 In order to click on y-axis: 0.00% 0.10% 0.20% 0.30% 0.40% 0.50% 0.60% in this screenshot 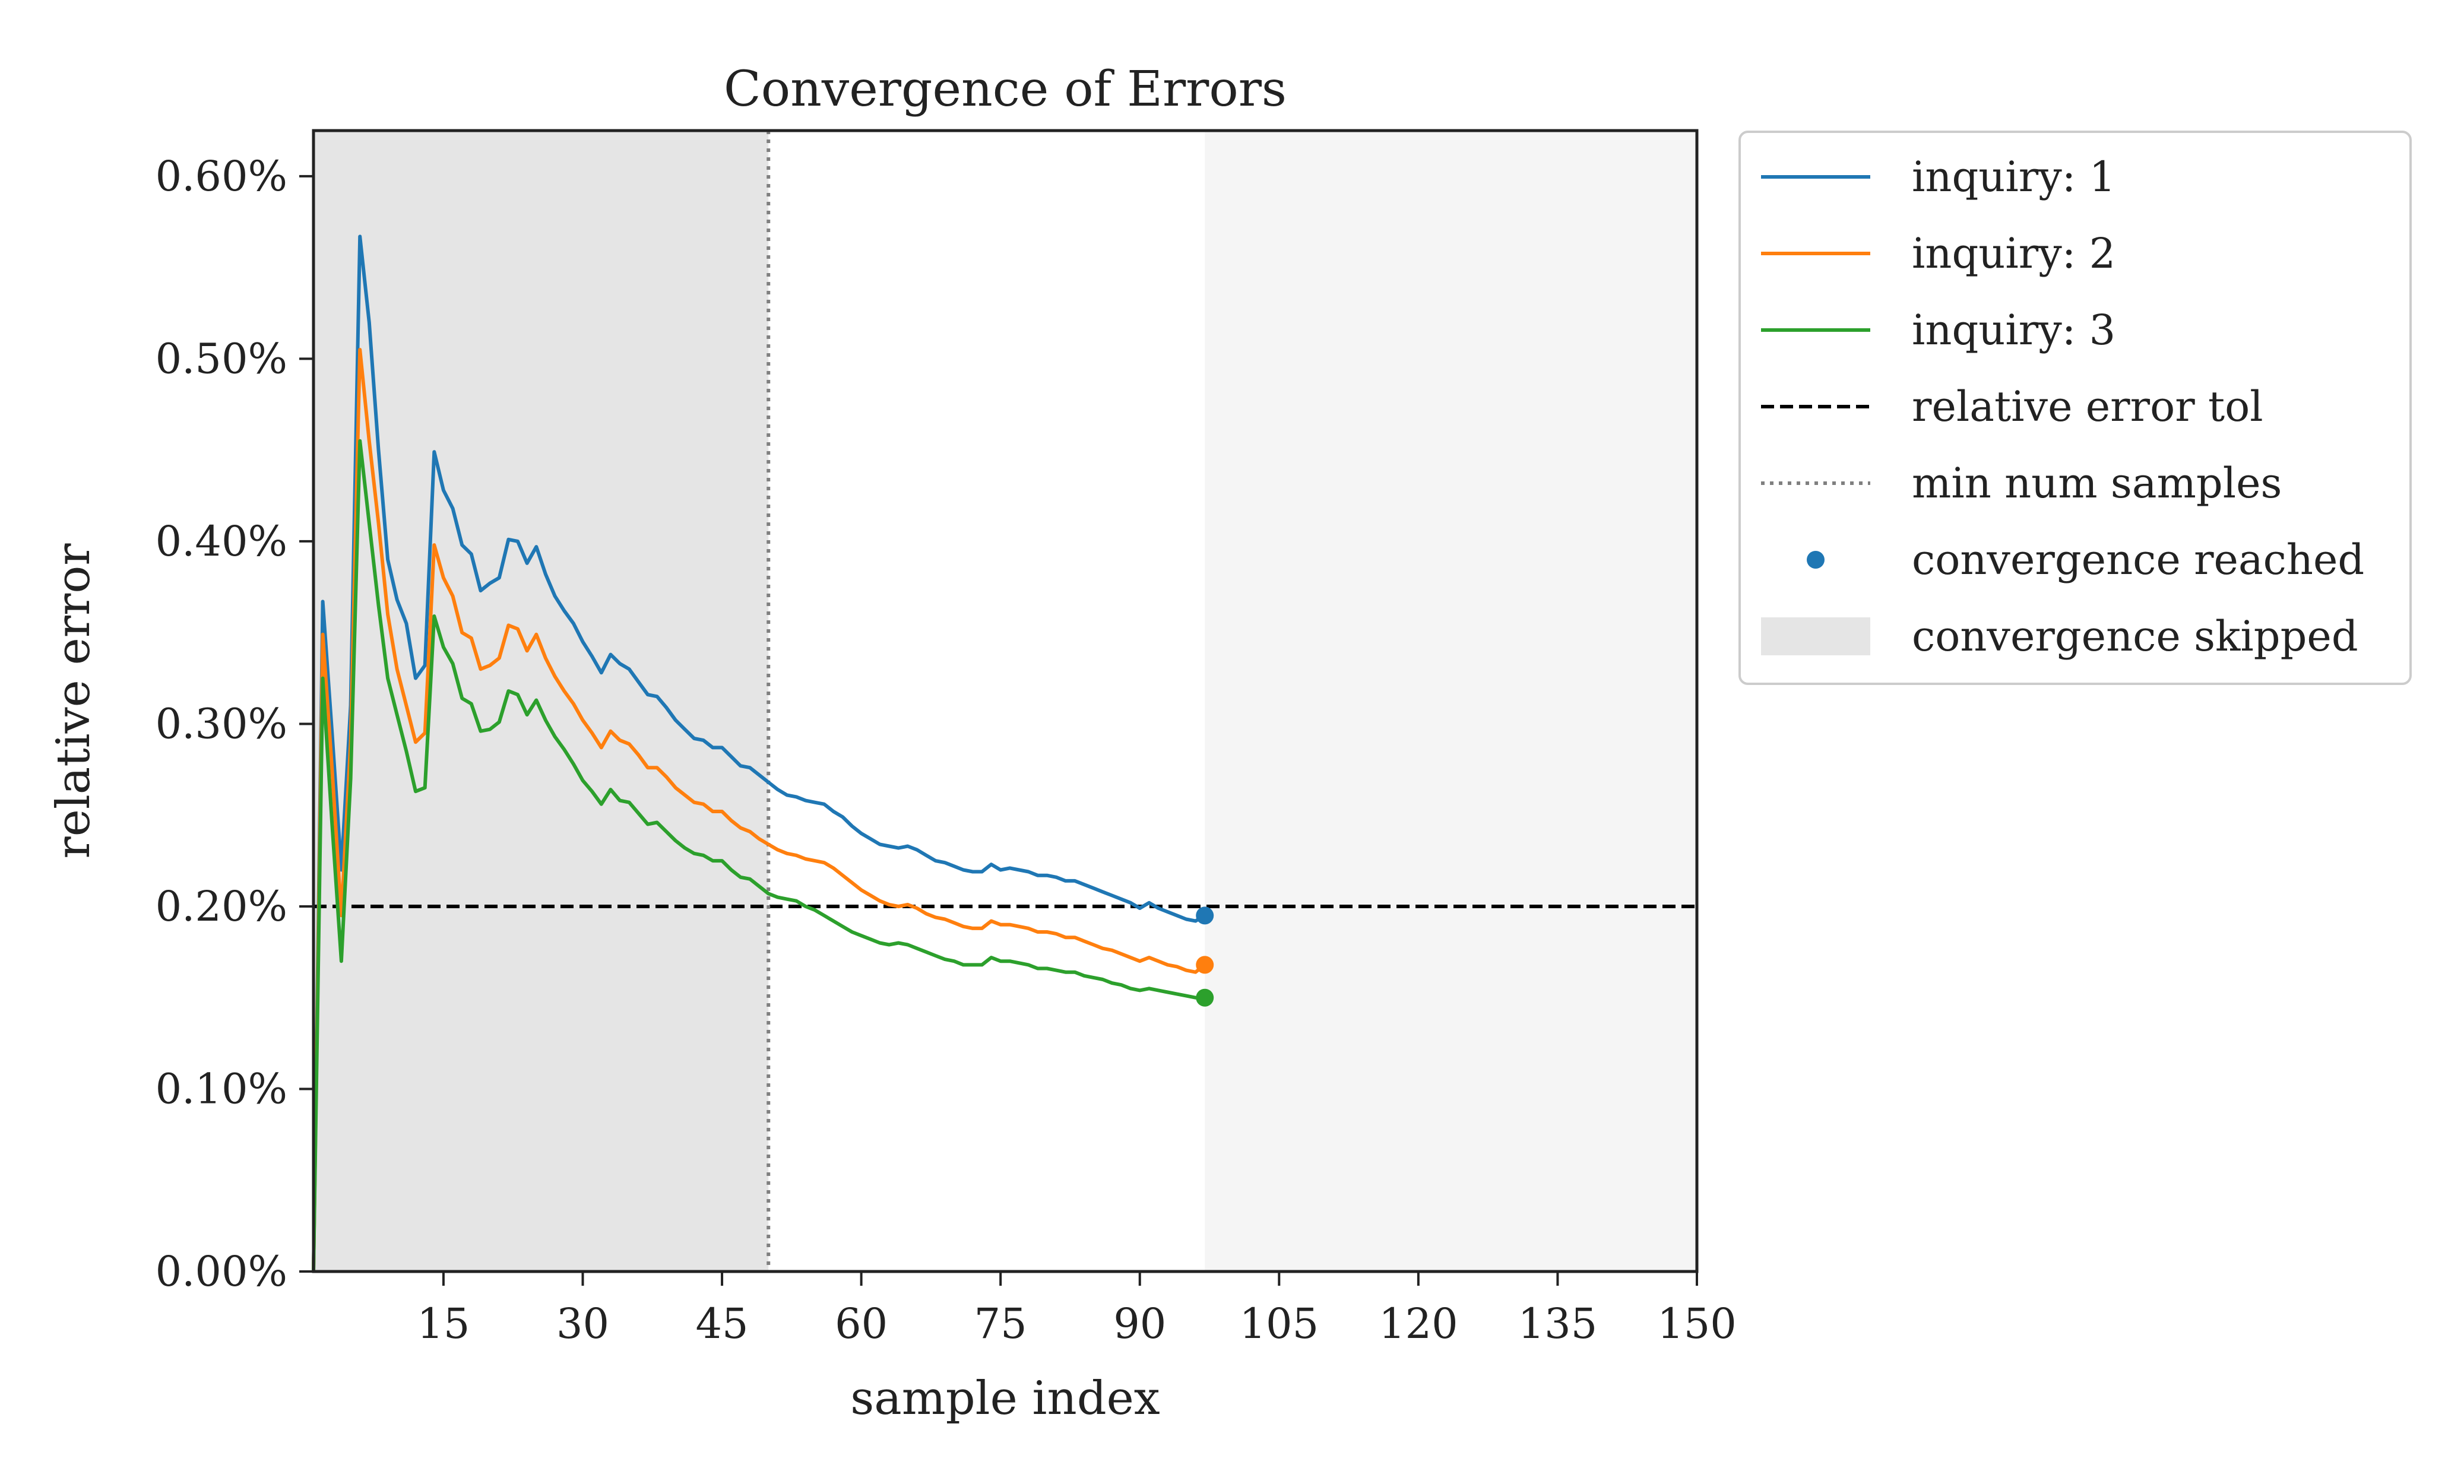, I will do `click(234, 724)`.